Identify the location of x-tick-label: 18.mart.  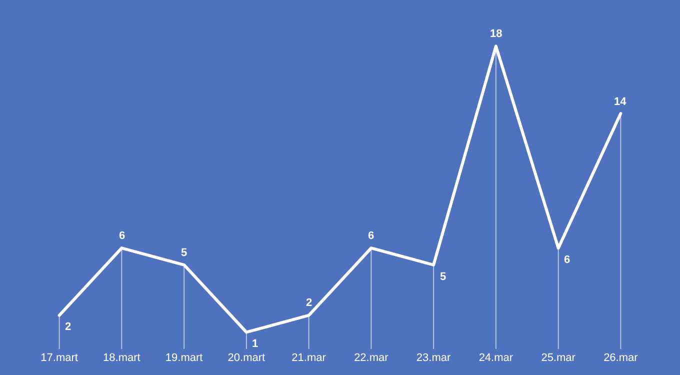
(121, 358).